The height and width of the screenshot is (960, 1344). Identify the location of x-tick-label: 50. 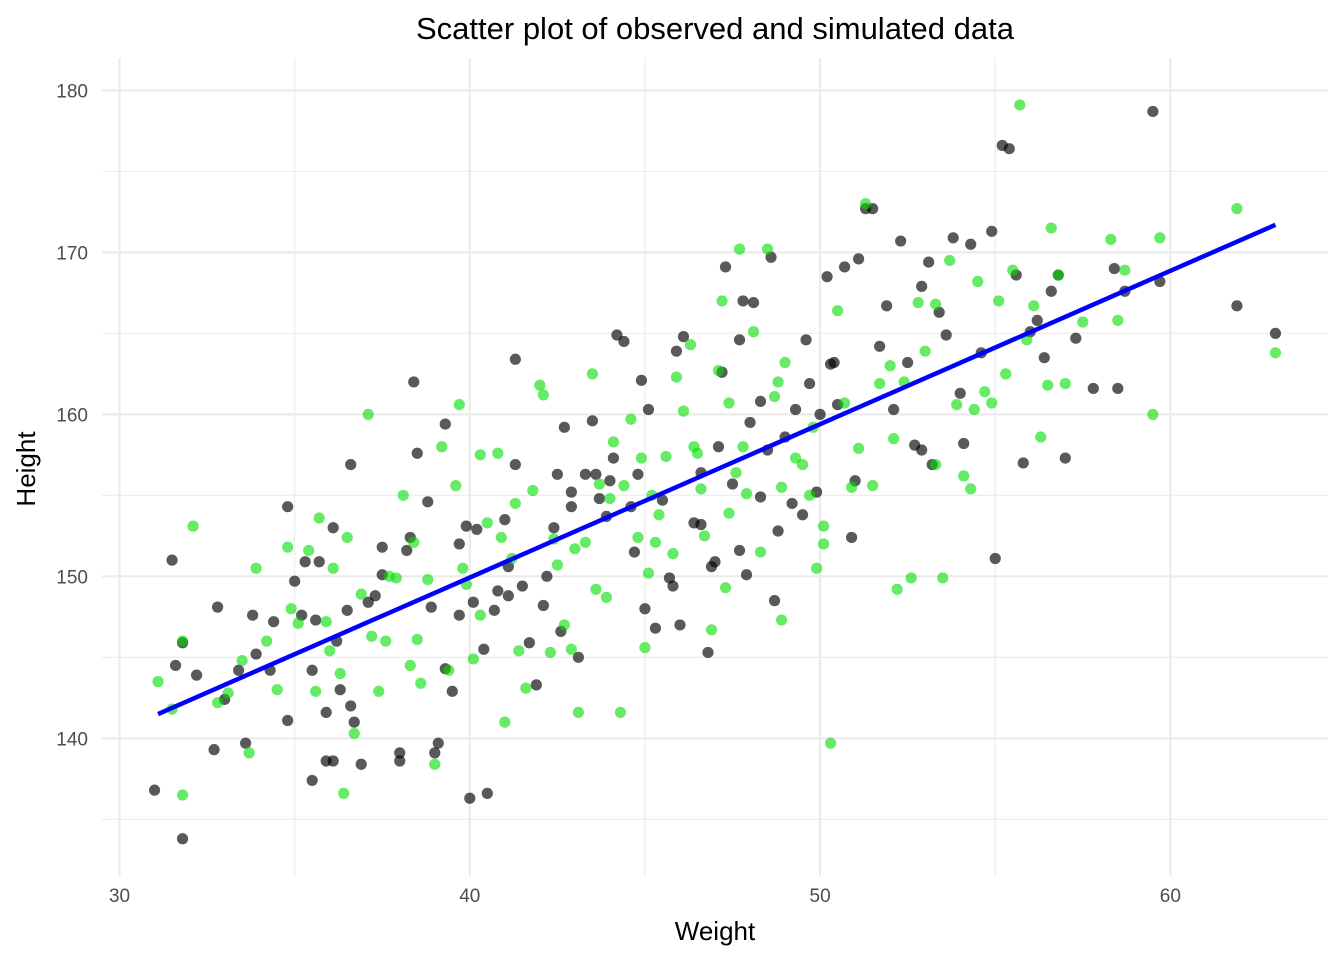
(820, 896).